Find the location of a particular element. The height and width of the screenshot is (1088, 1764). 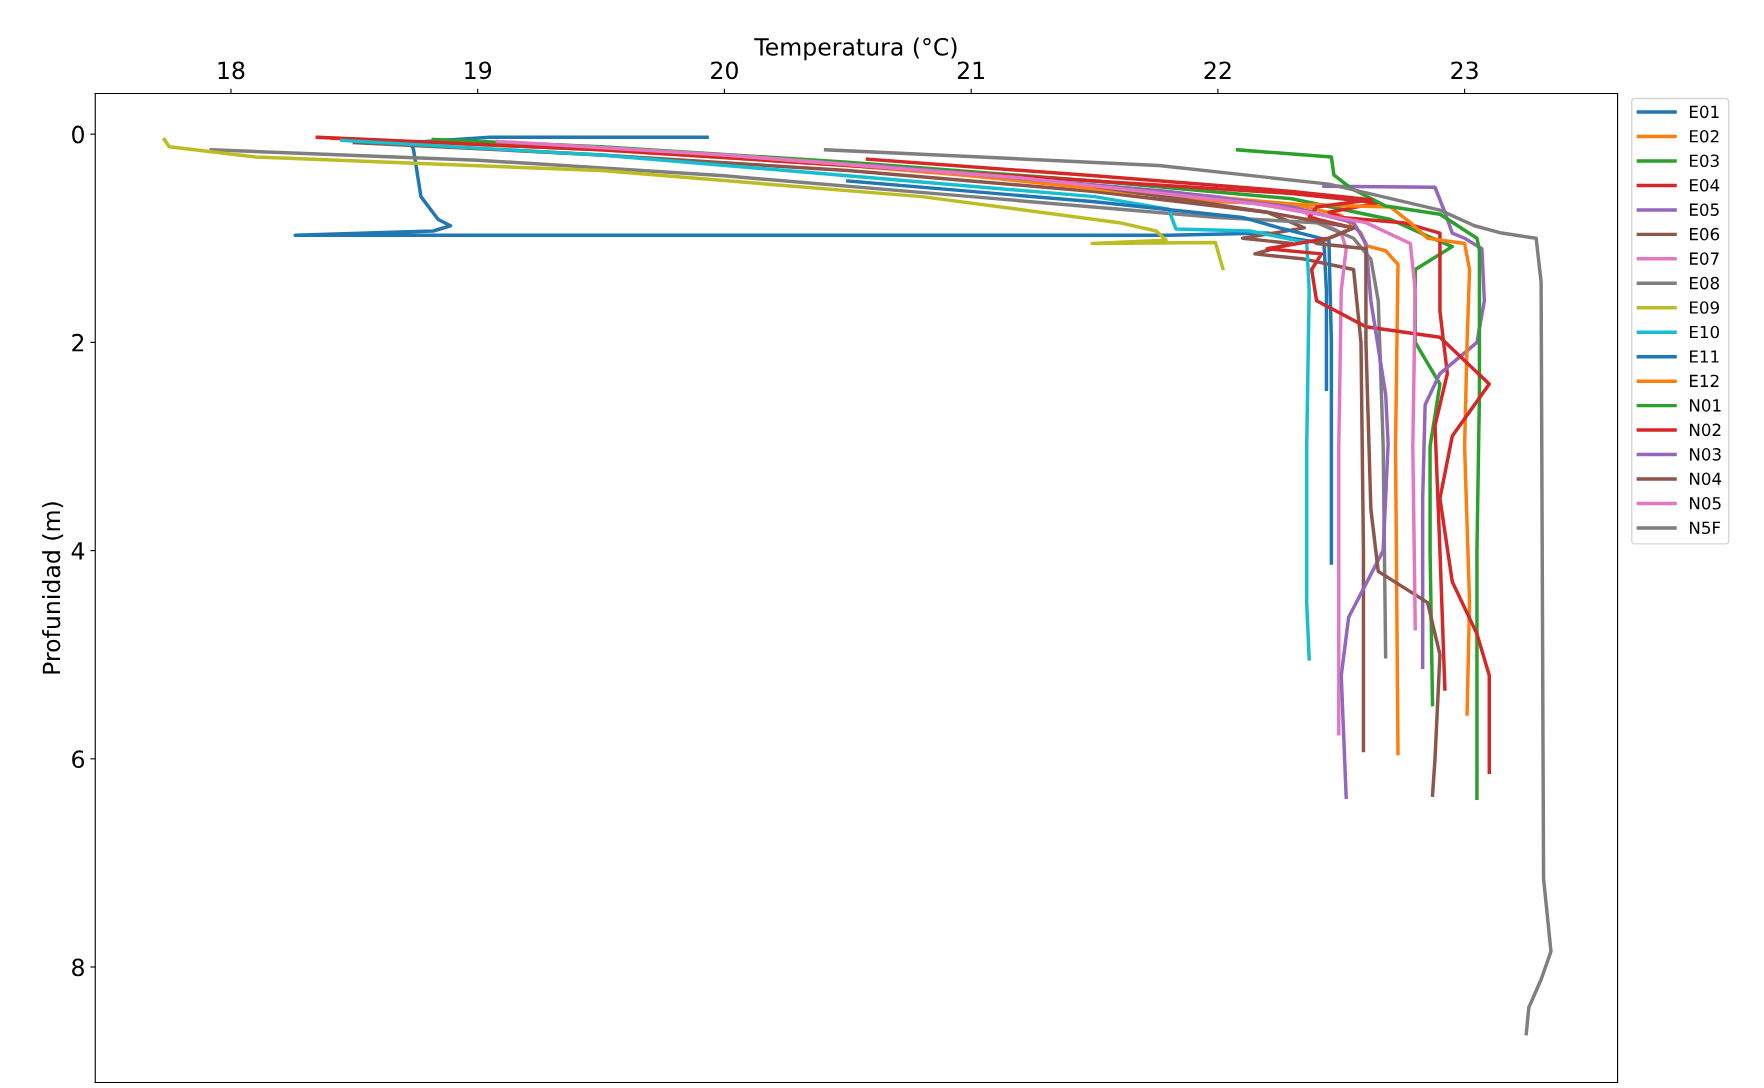

legend-label: N02 is located at coordinates (1705, 430).